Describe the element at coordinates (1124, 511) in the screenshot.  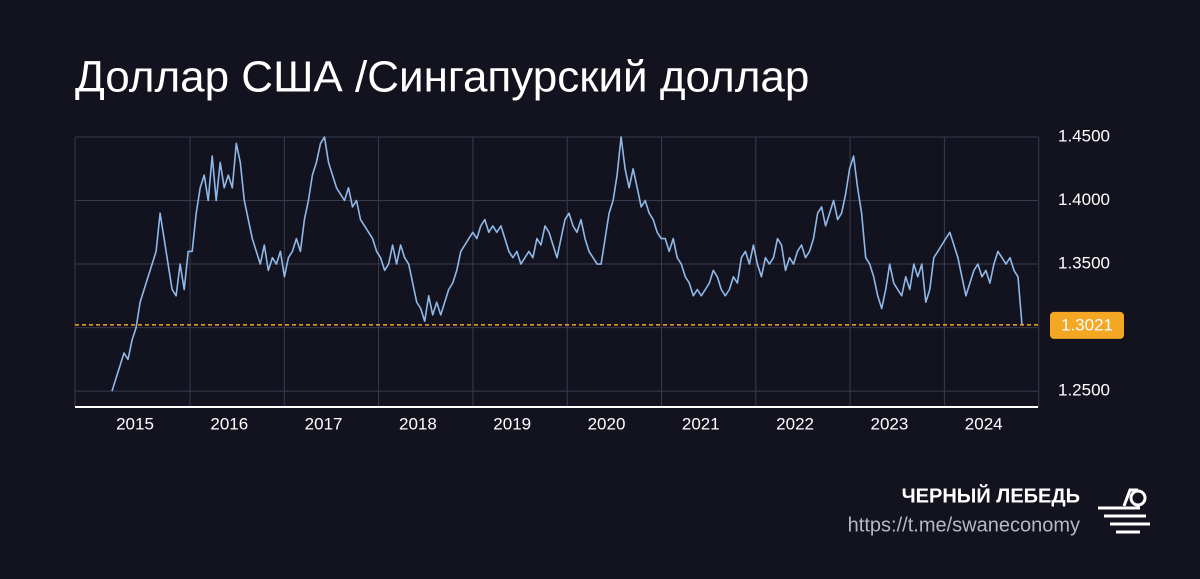
I see `logo` at that location.